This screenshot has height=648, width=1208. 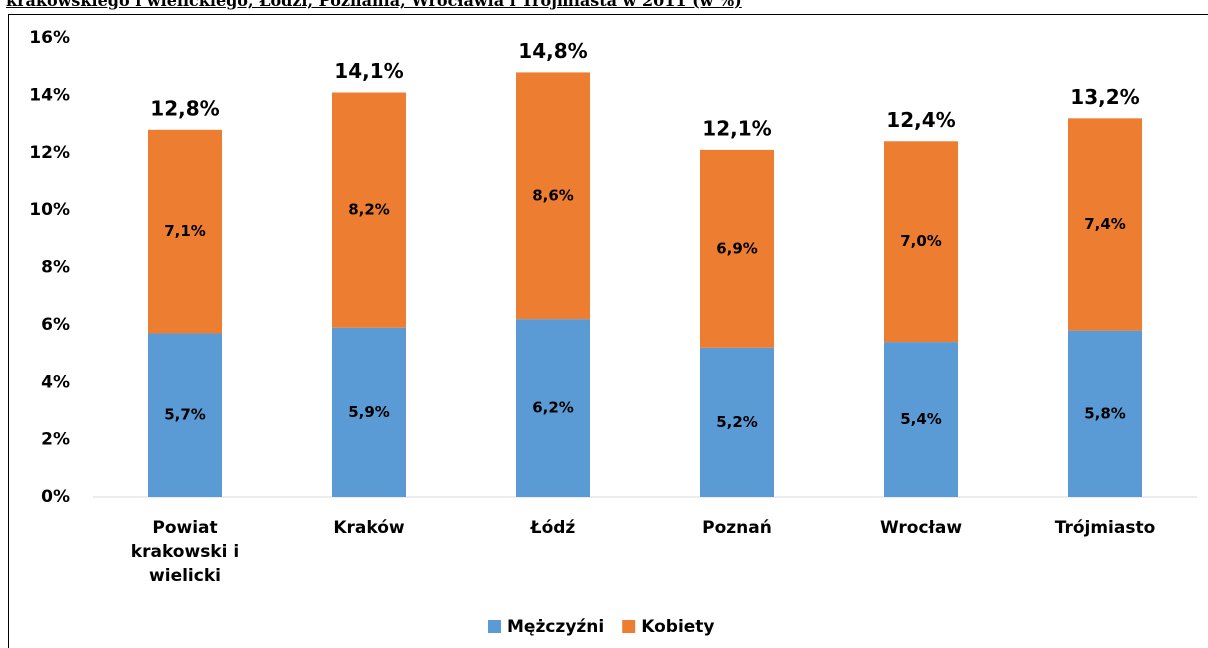 What do you see at coordinates (55, 382) in the screenshot?
I see `y-tick-label: 4%` at bounding box center [55, 382].